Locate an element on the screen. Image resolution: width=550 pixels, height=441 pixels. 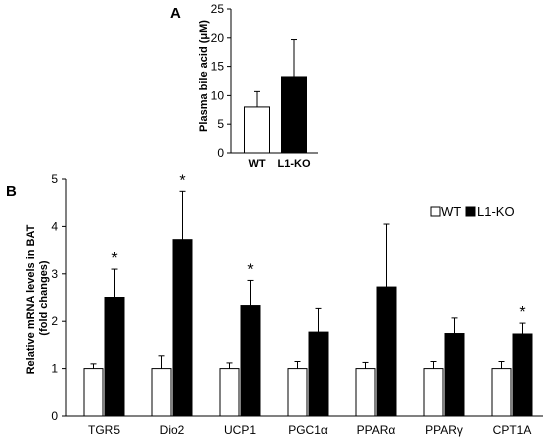
panel-a-y-tick-label-5: 5 is located at coordinates (220, 124).